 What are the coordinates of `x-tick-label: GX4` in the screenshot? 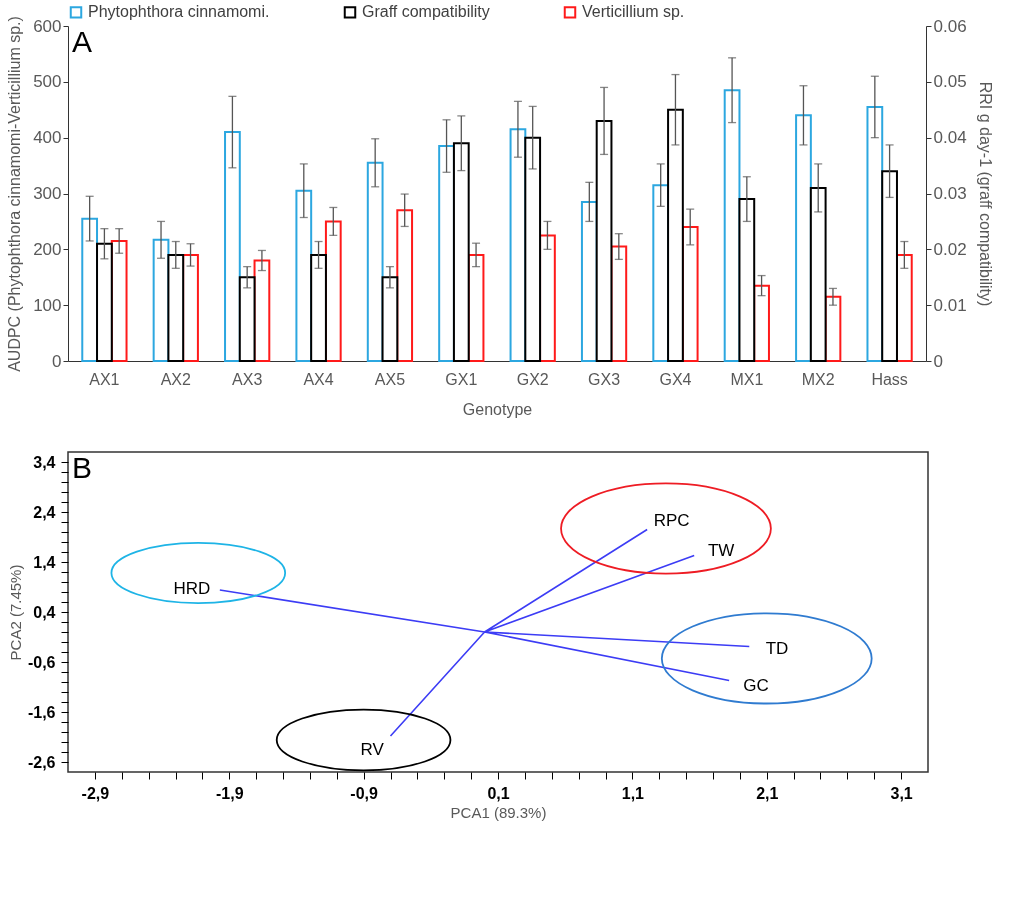 It's located at (675, 379).